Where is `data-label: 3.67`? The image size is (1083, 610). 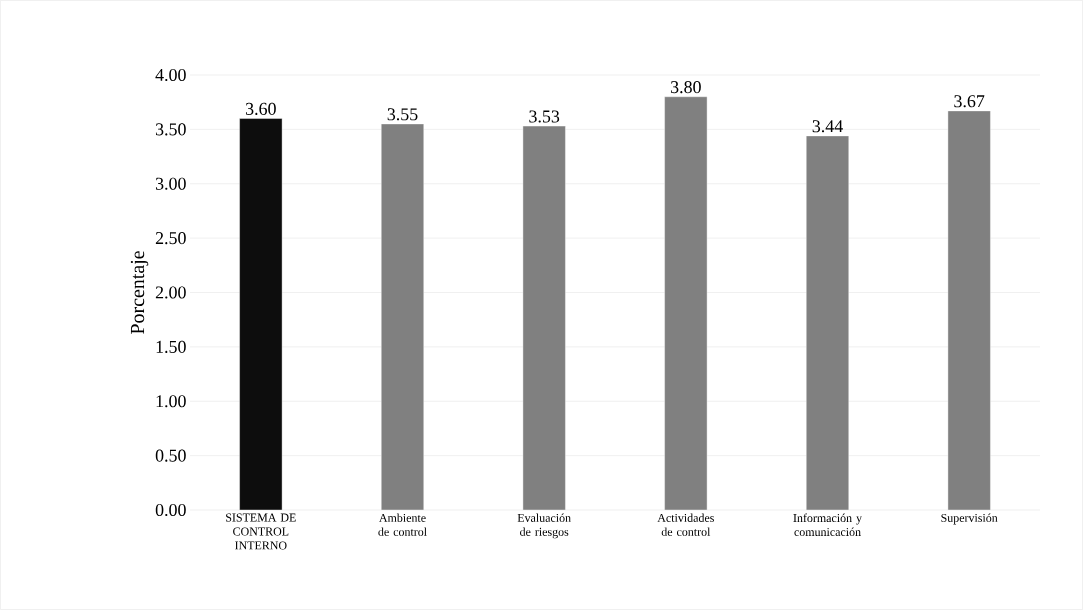 data-label: 3.67 is located at coordinates (969, 101).